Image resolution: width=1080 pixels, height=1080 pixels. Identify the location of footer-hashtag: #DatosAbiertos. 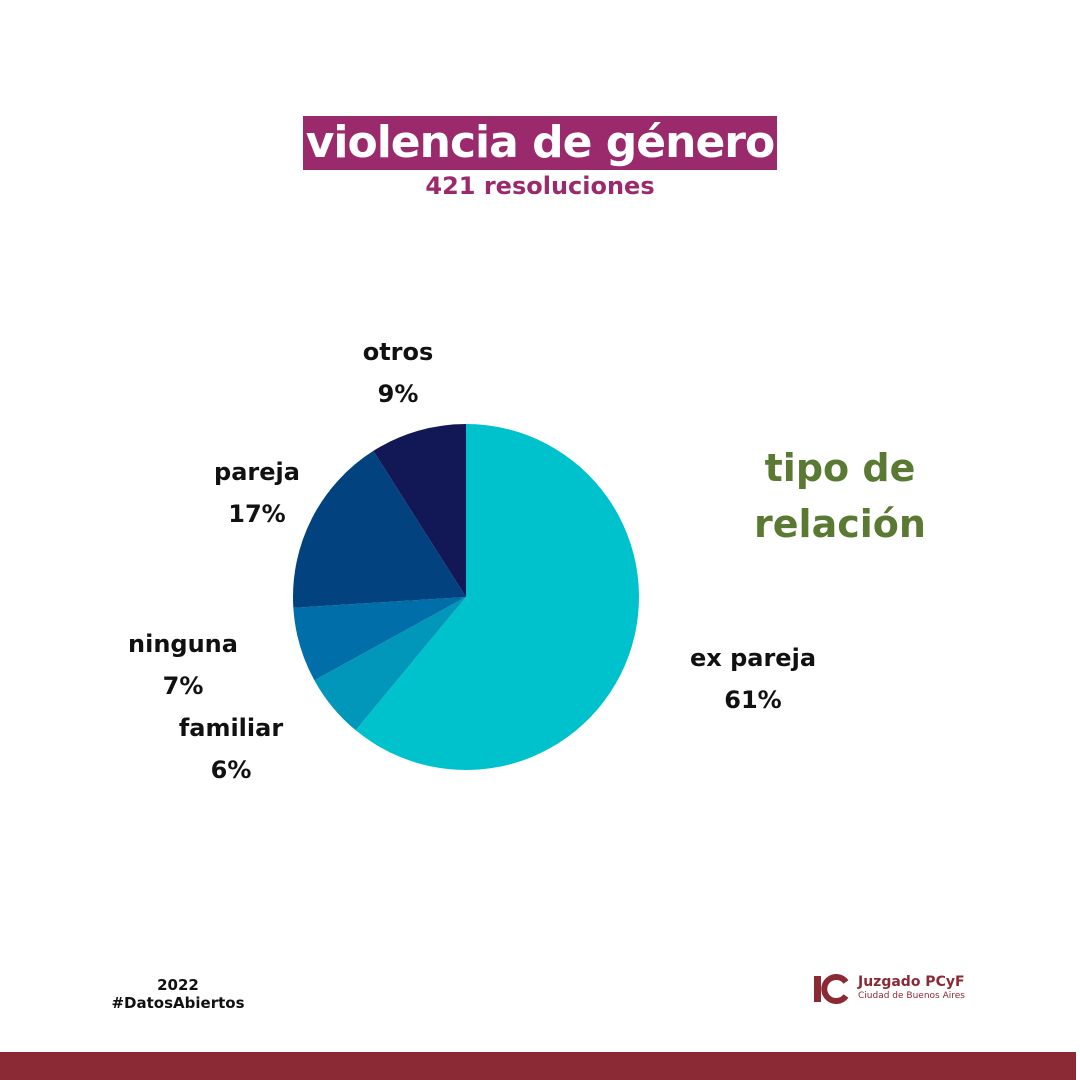
(178, 1003).